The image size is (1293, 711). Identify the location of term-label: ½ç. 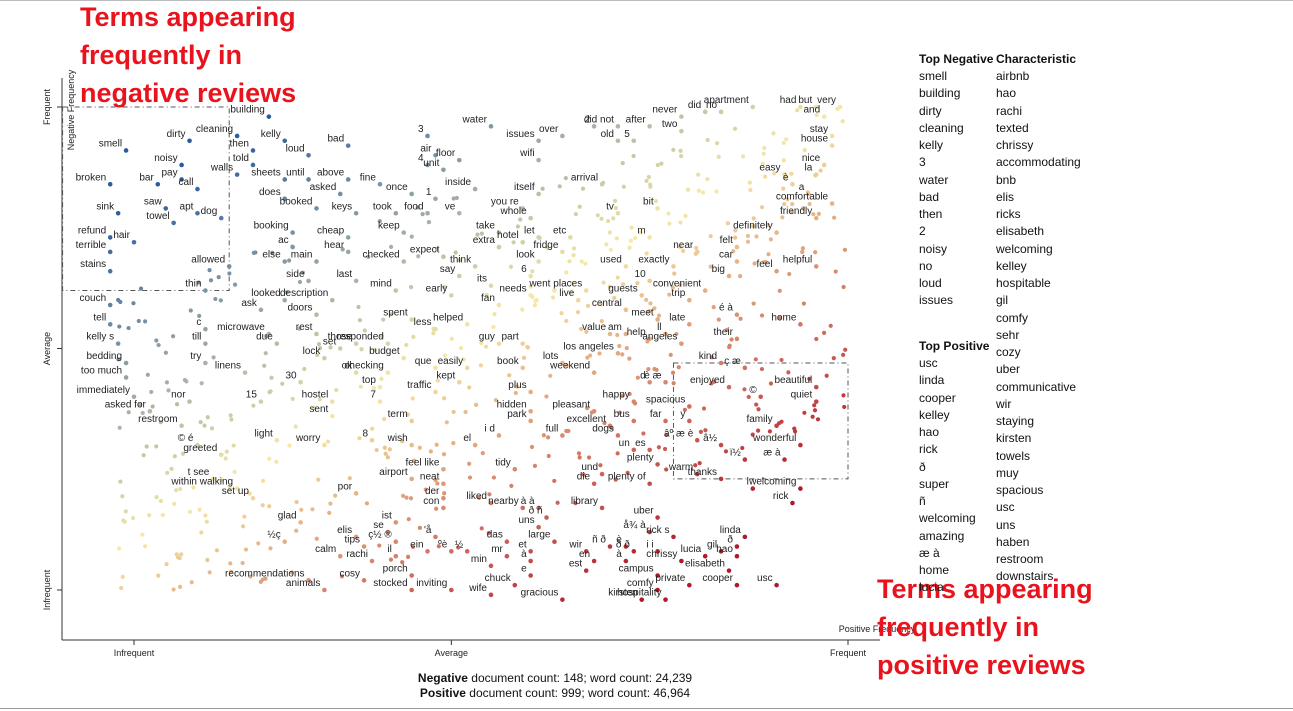
(273, 535).